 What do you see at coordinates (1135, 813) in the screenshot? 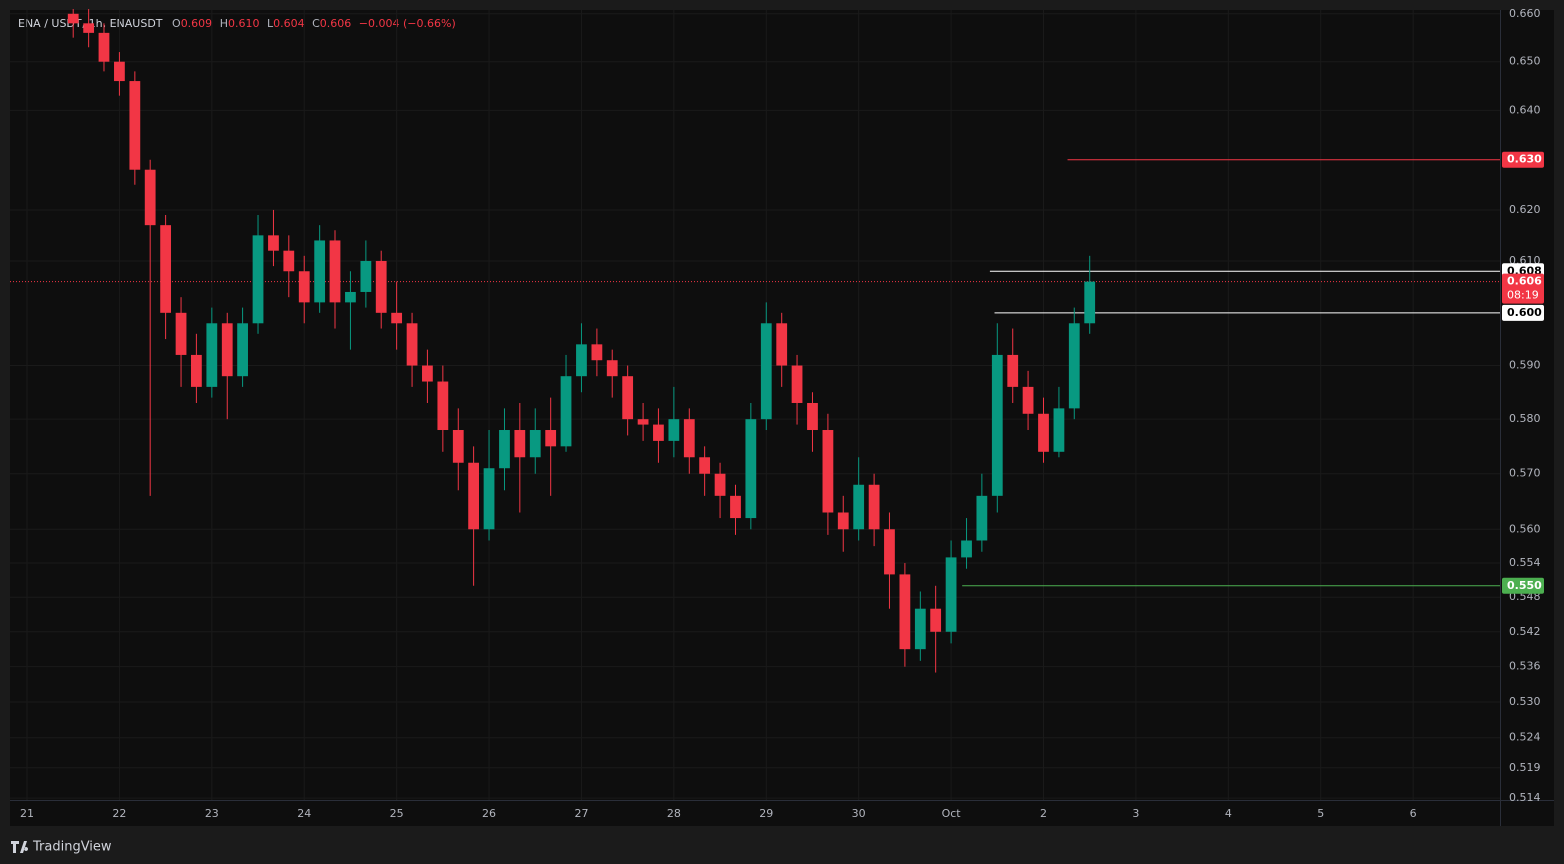
I see `x-tick-label: 3` at bounding box center [1135, 813].